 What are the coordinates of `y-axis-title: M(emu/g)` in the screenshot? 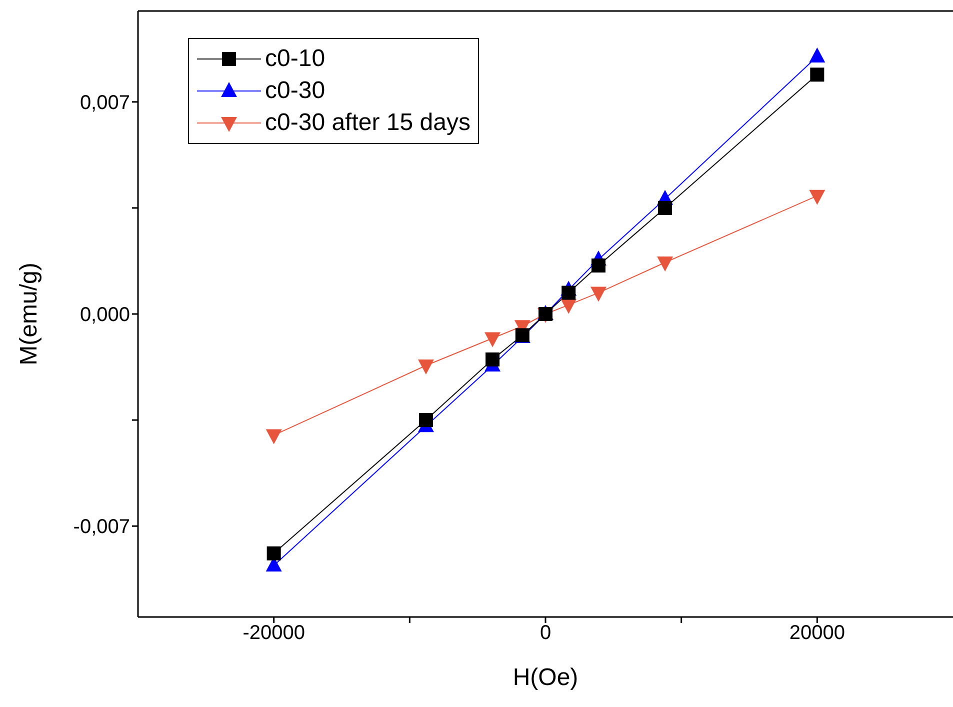 It's located at (29, 314).